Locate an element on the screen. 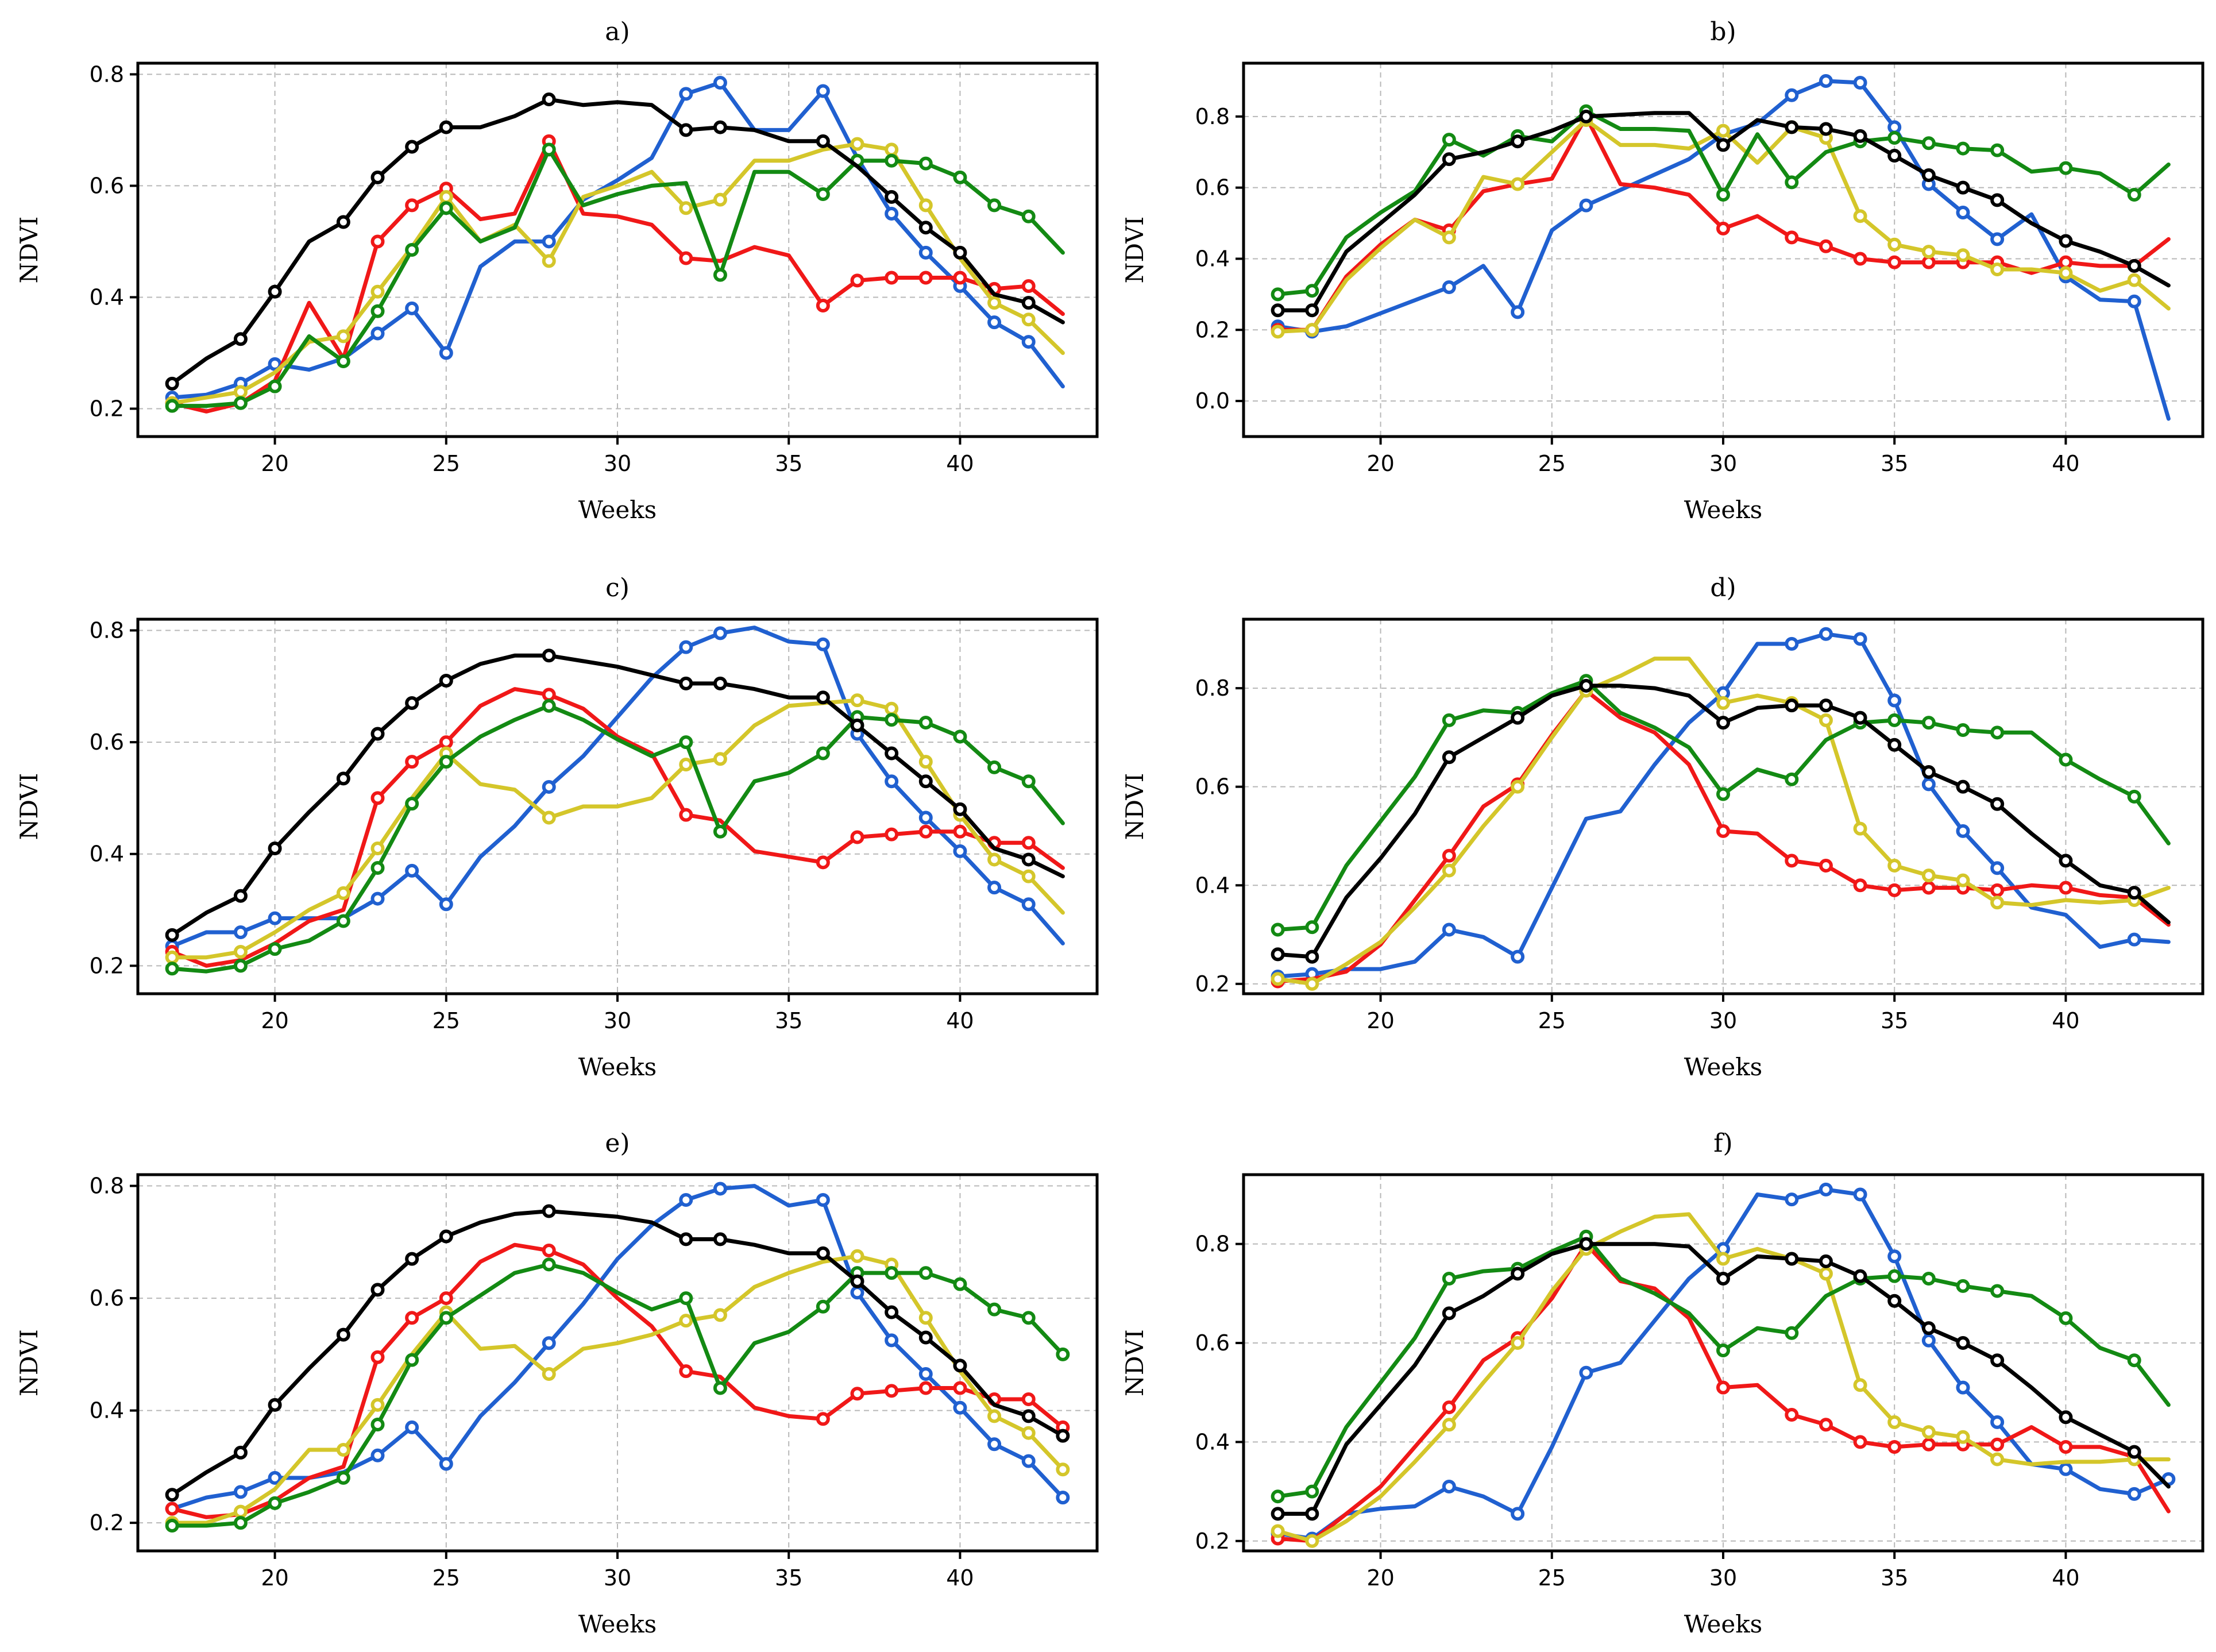 Image resolution: width=2216 pixels, height=1652 pixels. chart-title: f) is located at coordinates (1722, 1143).